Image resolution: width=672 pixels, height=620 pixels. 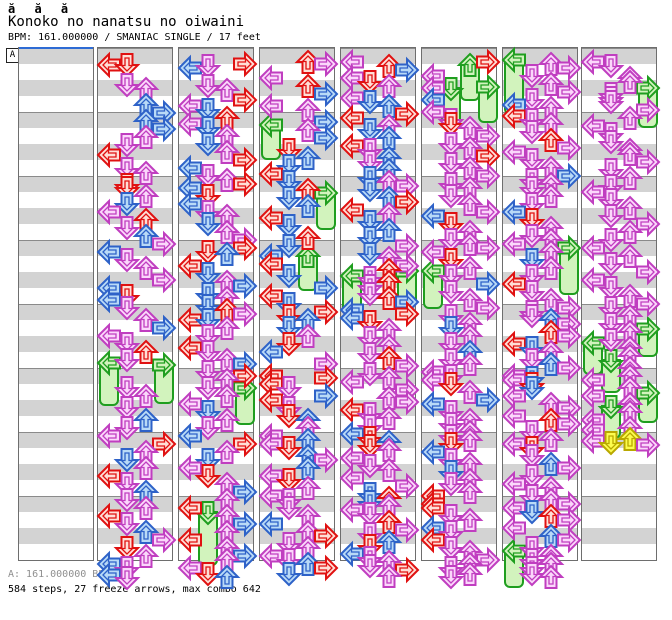 What do you see at coordinates (38, 9) in the screenshot?
I see `header-glyphs: ă ă ă` at bounding box center [38, 9].